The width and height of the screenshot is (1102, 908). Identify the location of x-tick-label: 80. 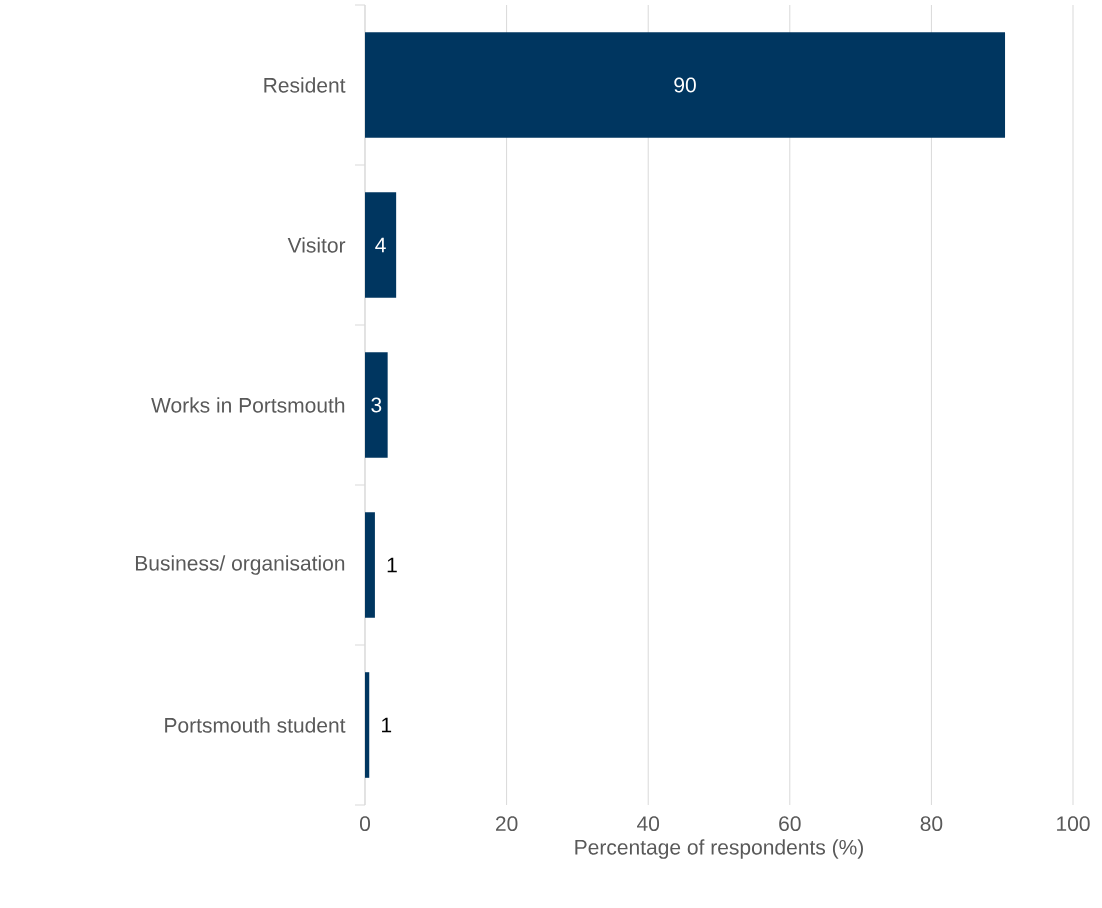
(931, 824).